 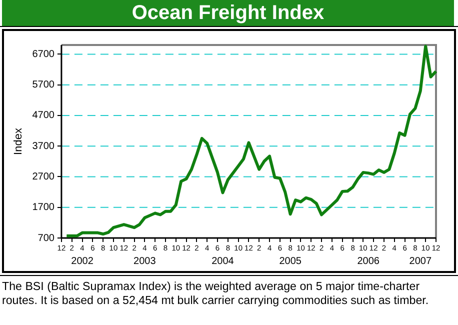 What do you see at coordinates (43, 208) in the screenshot?
I see `y-tick-label: 1700` at bounding box center [43, 208].